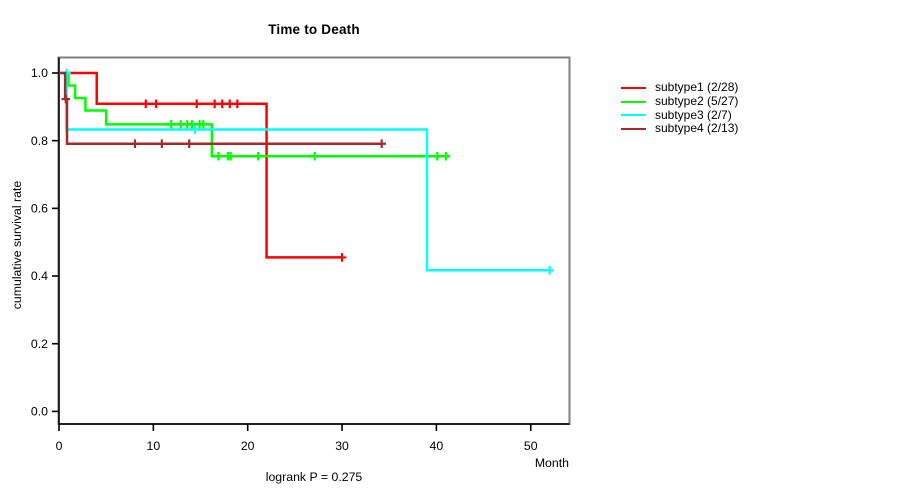 The height and width of the screenshot is (500, 900). I want to click on legend-item-subtype4: subtype4 (2/13), so click(679, 129).